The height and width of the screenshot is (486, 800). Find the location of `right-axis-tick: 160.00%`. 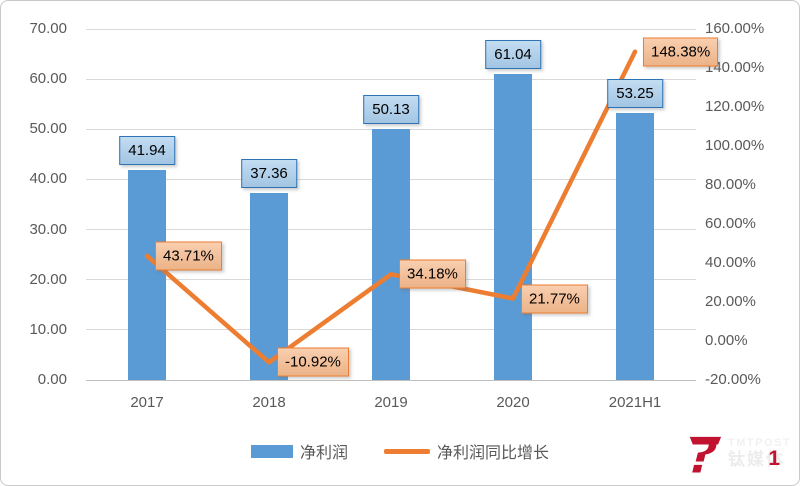

right-axis-tick: 160.00% is located at coordinates (735, 28).